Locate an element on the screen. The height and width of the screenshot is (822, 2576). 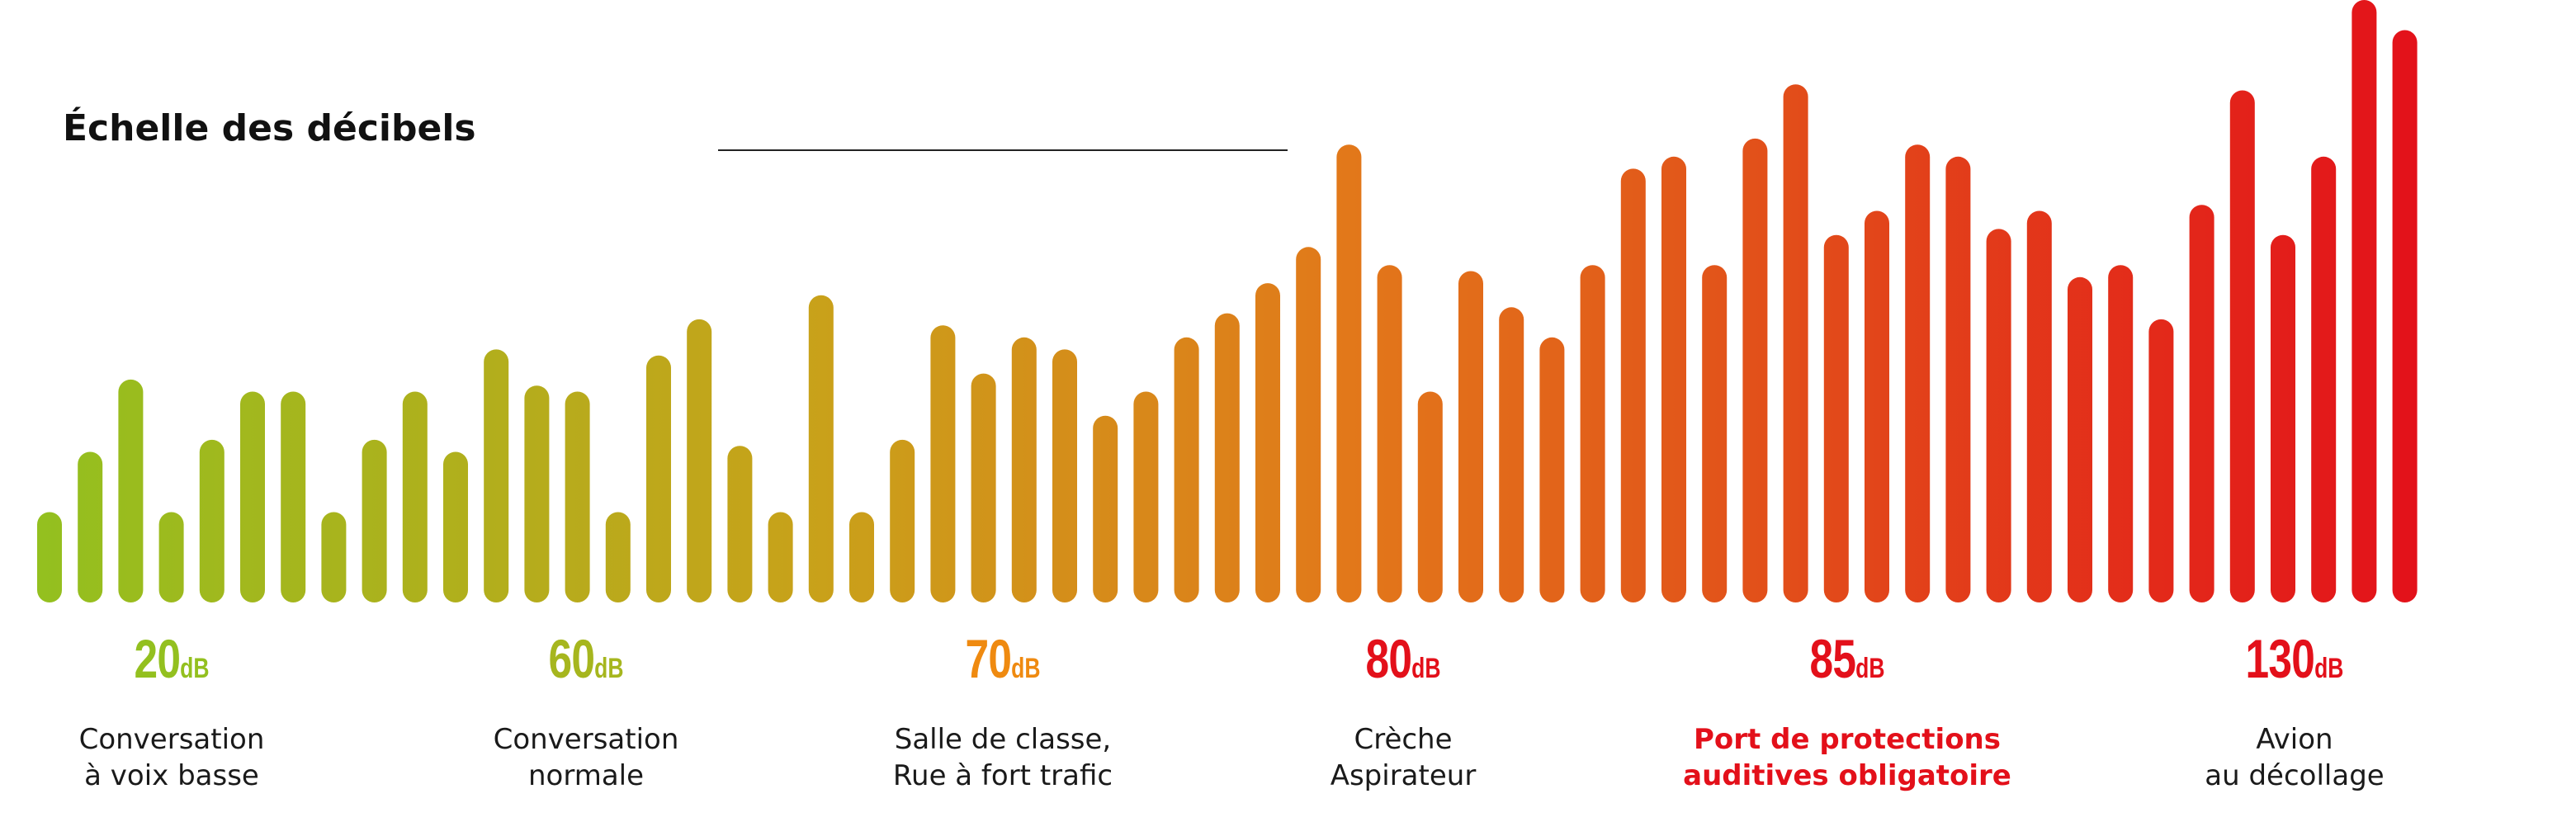
caption-line: Rue à fort trafic is located at coordinates (1002, 776).